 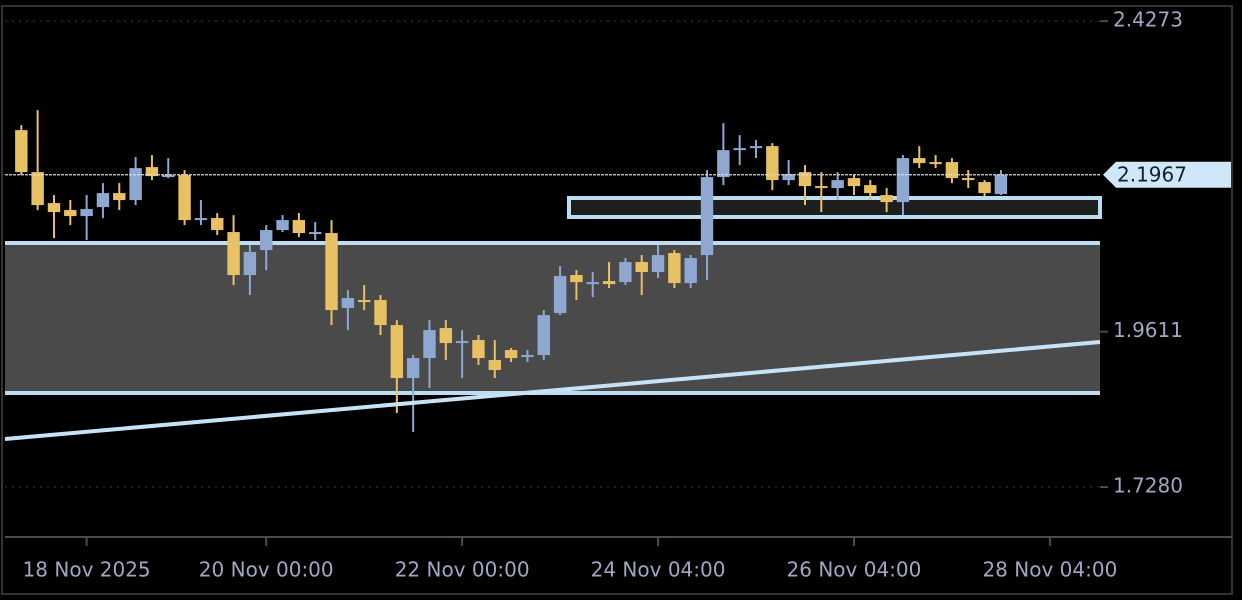 I want to click on x-tick-label: 18 Nov 2025, so click(x=87, y=570).